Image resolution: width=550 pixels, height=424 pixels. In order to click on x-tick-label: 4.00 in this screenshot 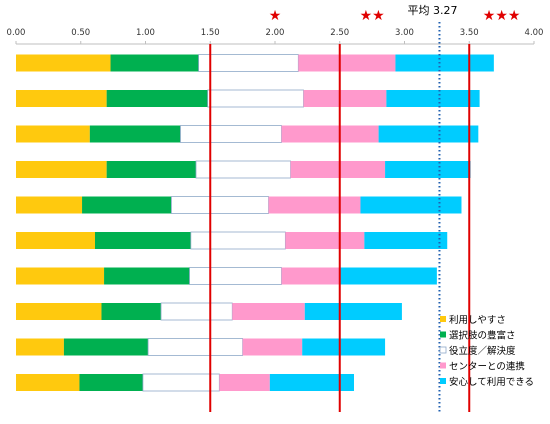, I will do `click(534, 33)`.